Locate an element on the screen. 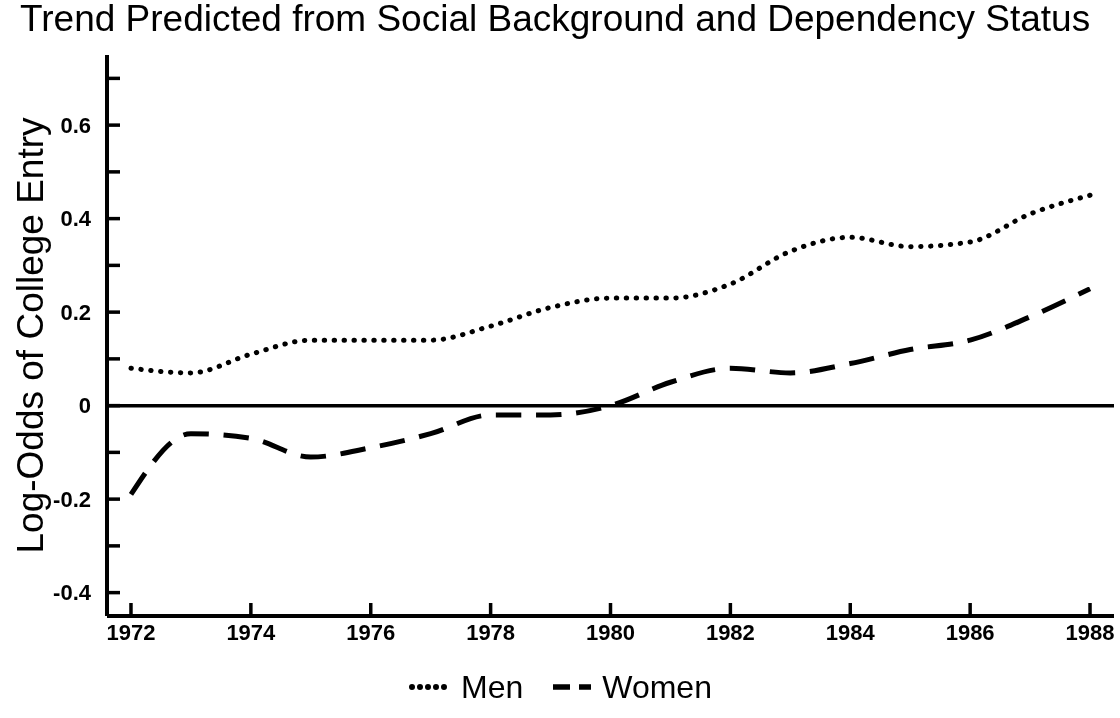 The width and height of the screenshot is (1120, 718). x-tick-label: 1980 is located at coordinates (610, 632).